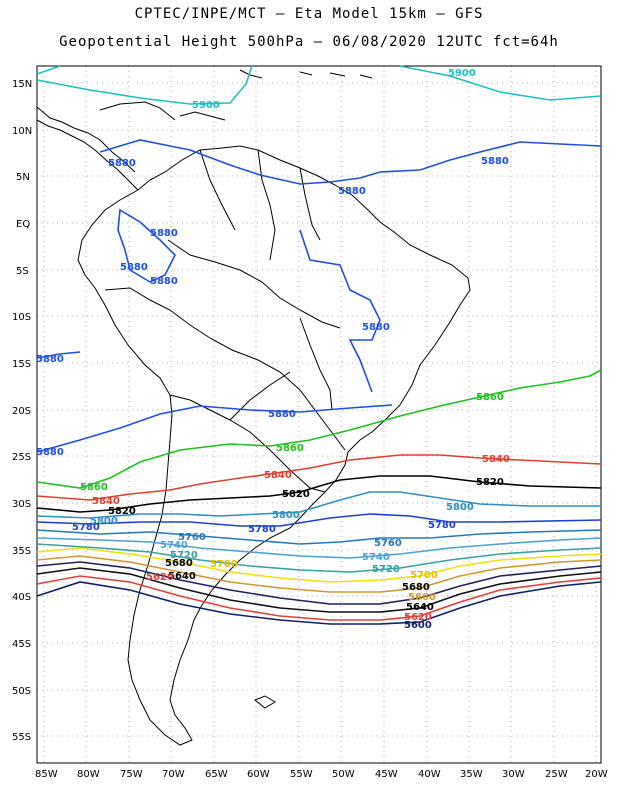  What do you see at coordinates (173, 774) in the screenshot?
I see `lon-label: 70W` at bounding box center [173, 774].